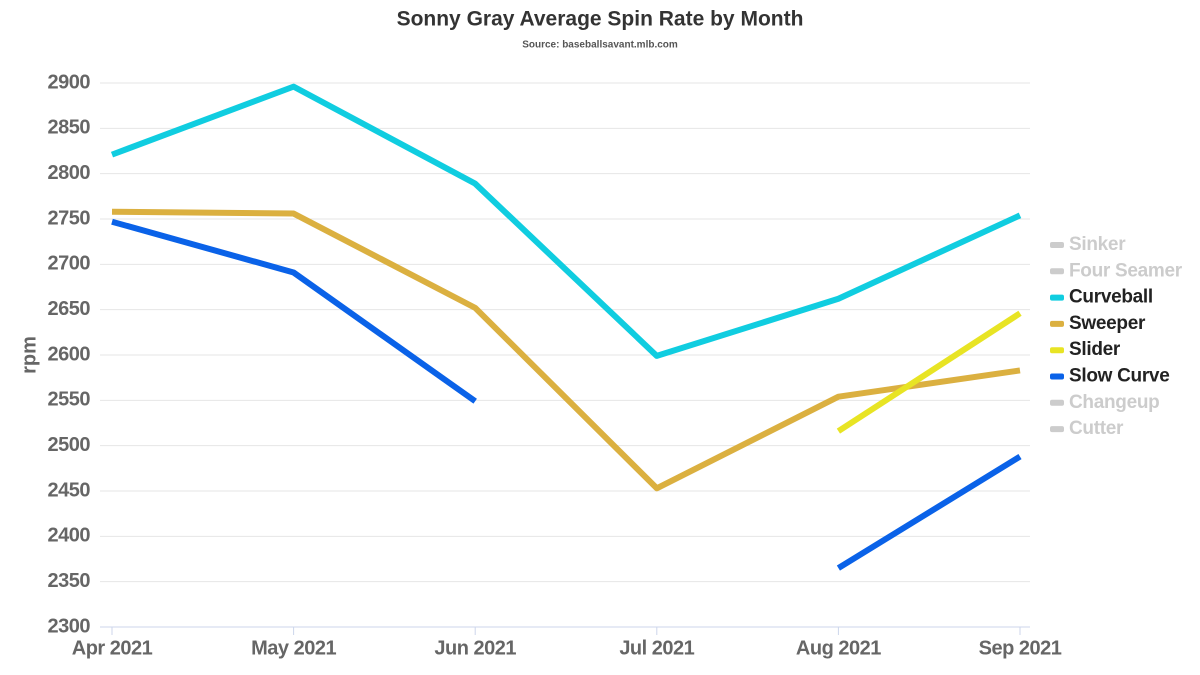  What do you see at coordinates (69, 218) in the screenshot?
I see `y-tick-label: 2750` at bounding box center [69, 218].